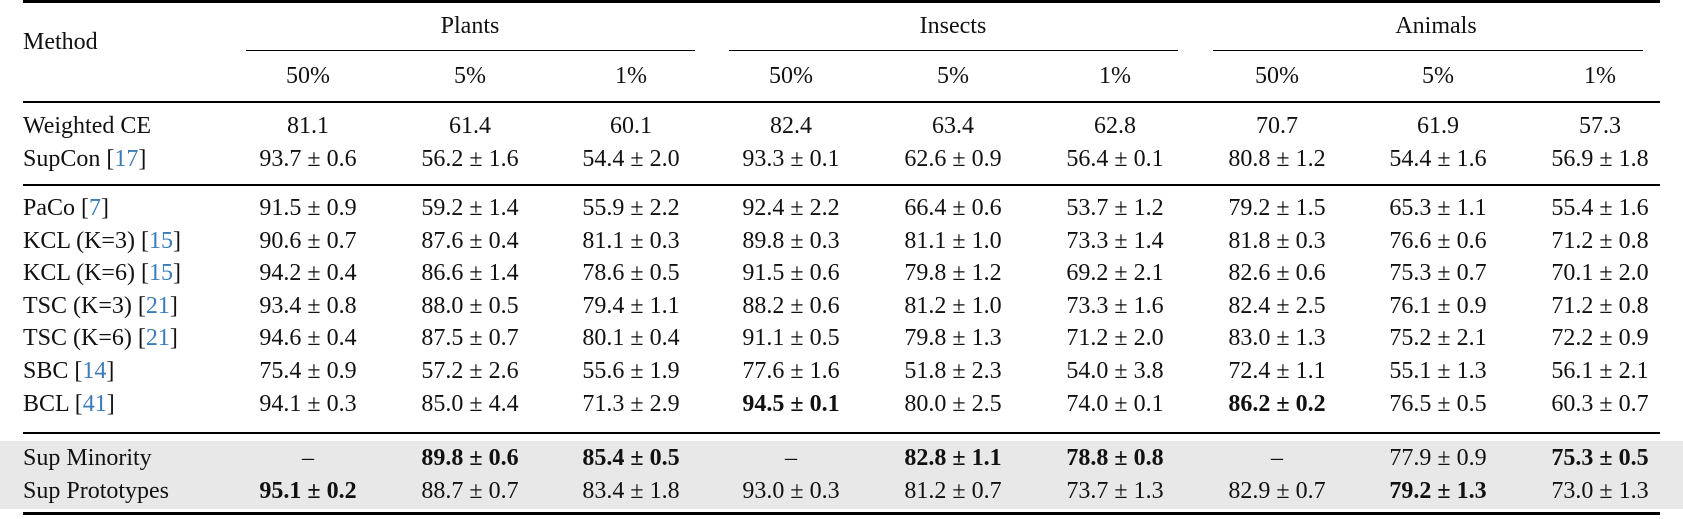 The height and width of the screenshot is (519, 1683). What do you see at coordinates (1438, 126) in the screenshot?
I see `table-cell: 61.9` at bounding box center [1438, 126].